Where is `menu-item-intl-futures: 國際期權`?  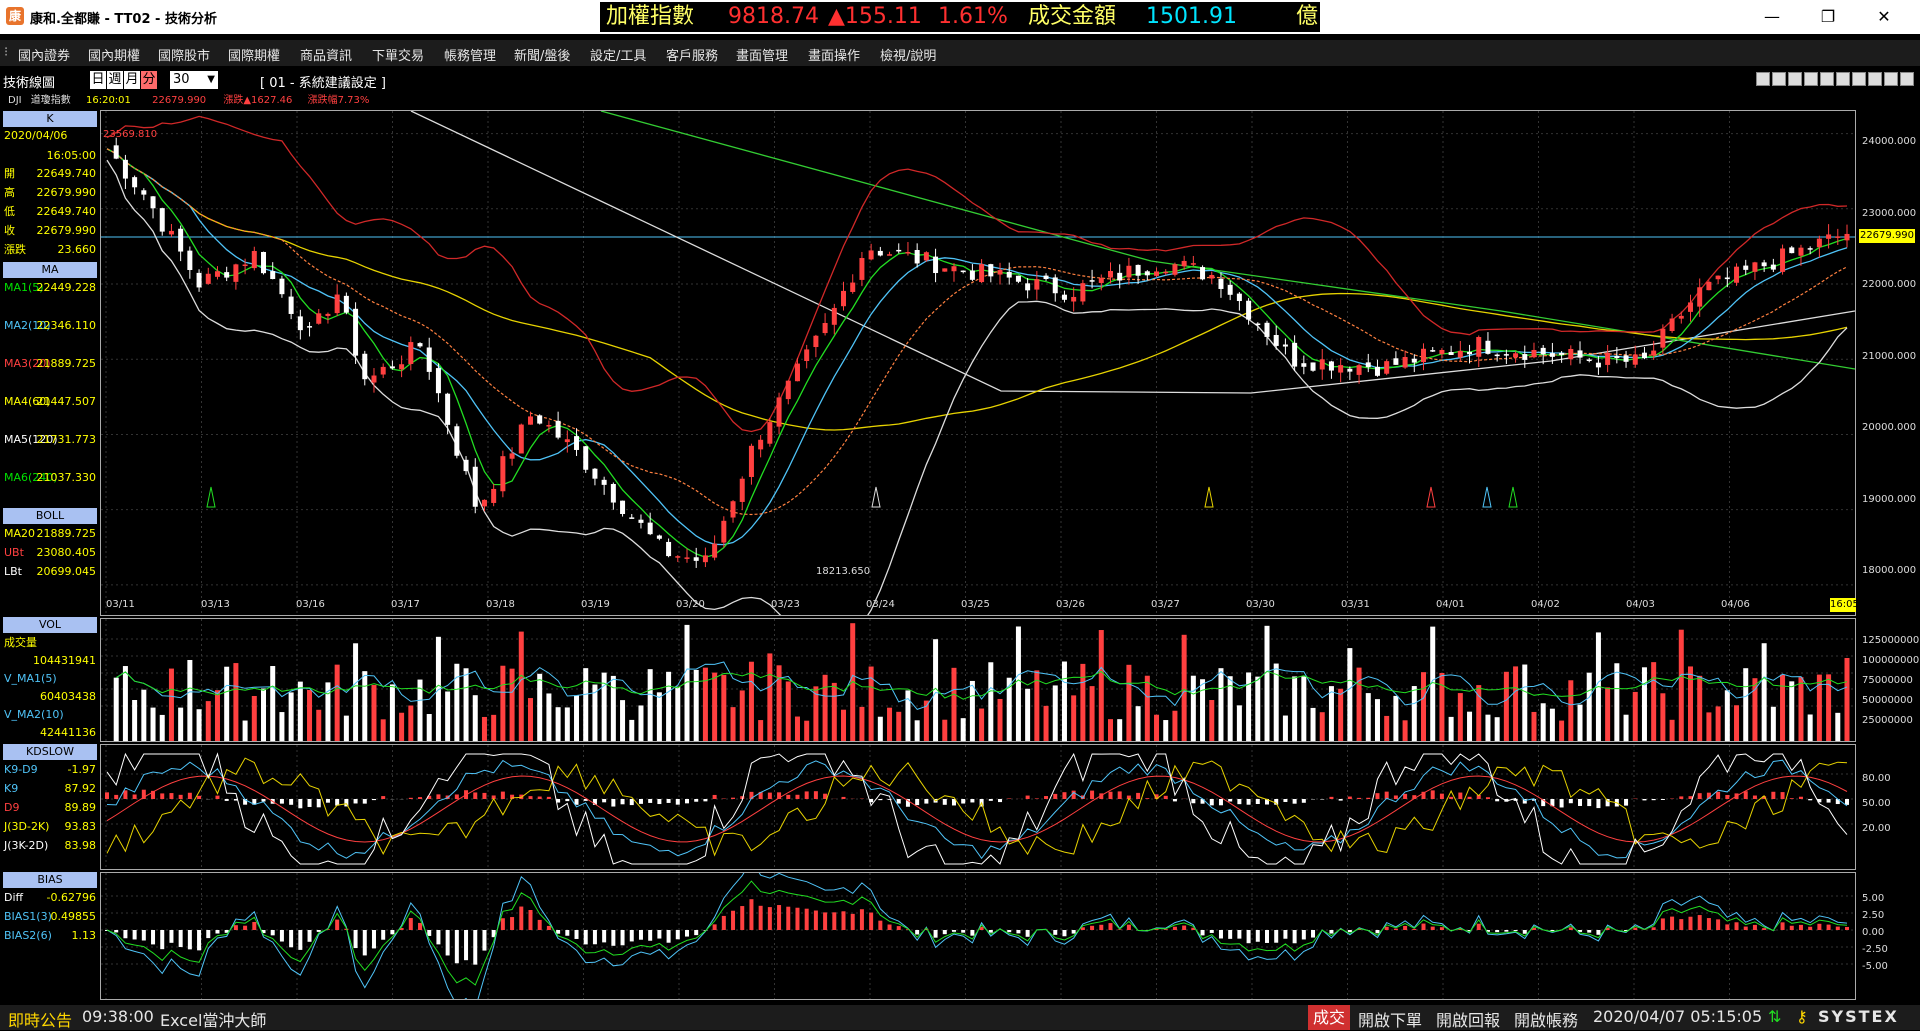
menu-item-intl-futures: 國際期權 is located at coordinates (254, 54).